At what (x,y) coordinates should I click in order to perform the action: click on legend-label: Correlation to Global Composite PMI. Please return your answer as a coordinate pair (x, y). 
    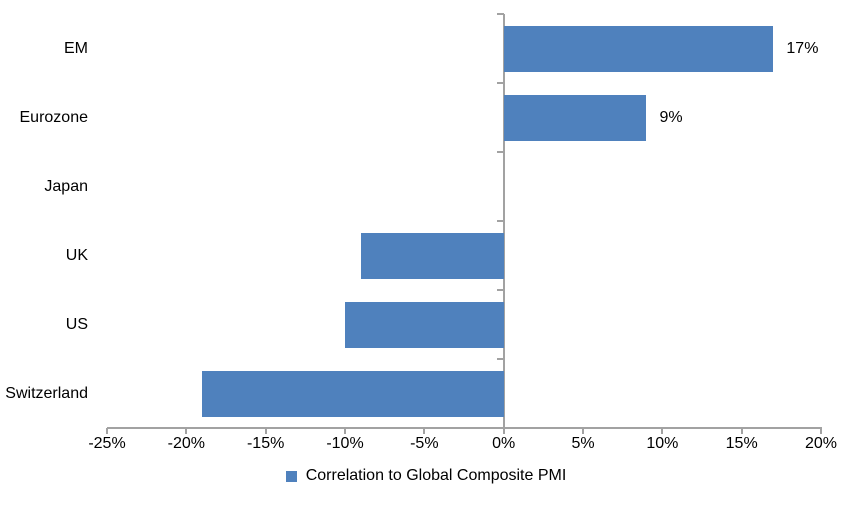
    Looking at the image, I should click on (436, 475).